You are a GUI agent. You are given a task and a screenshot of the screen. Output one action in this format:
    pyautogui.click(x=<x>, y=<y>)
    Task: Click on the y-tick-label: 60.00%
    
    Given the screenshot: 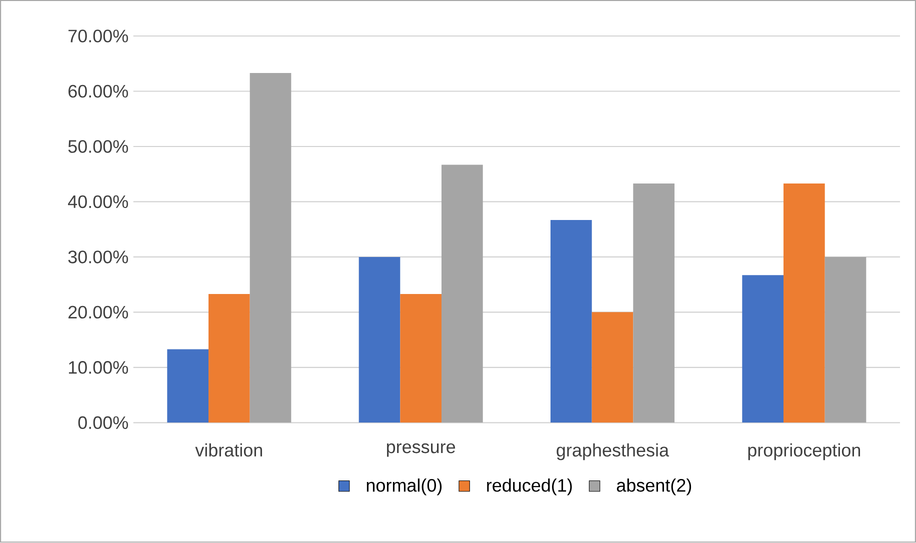 What is the action you would take?
    pyautogui.click(x=98, y=91)
    